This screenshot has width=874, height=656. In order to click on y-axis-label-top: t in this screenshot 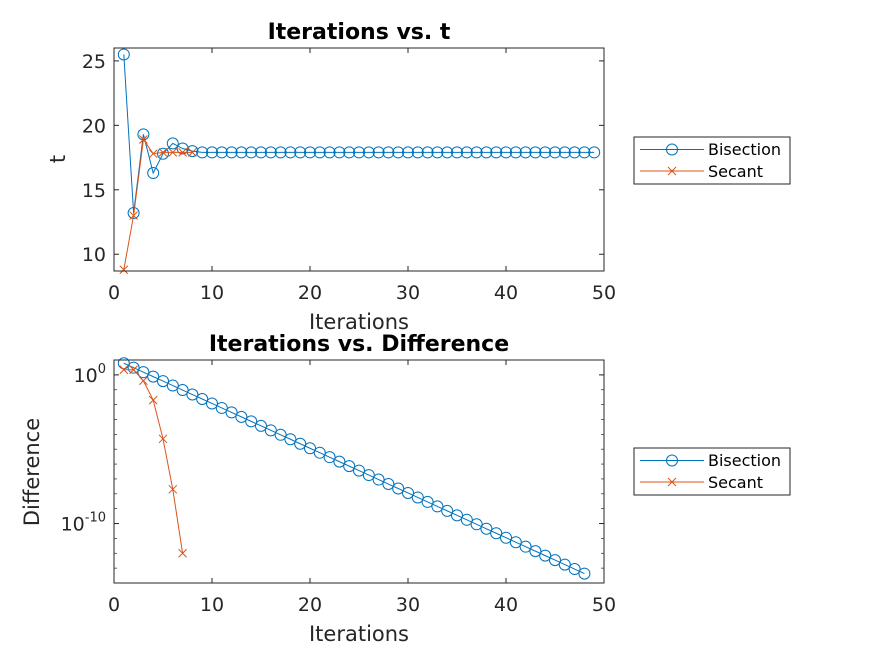, I will do `click(58, 159)`.